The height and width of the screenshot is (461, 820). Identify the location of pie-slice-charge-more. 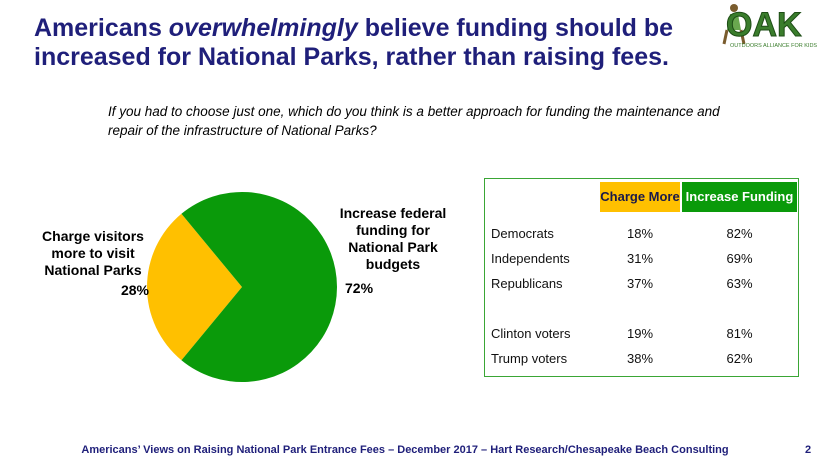
(194, 287).